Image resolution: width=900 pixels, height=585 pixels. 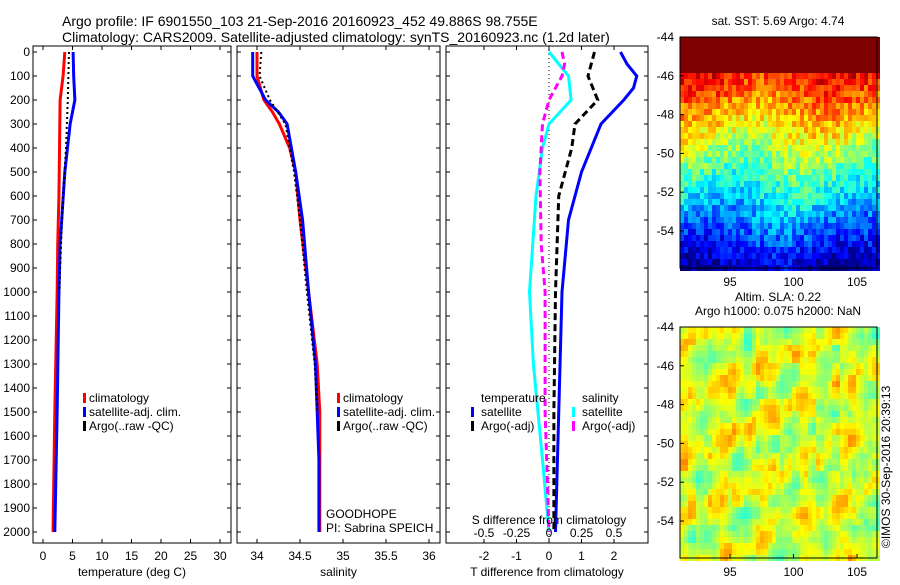 I want to click on series-s-satellite, so click(x=550, y=292).